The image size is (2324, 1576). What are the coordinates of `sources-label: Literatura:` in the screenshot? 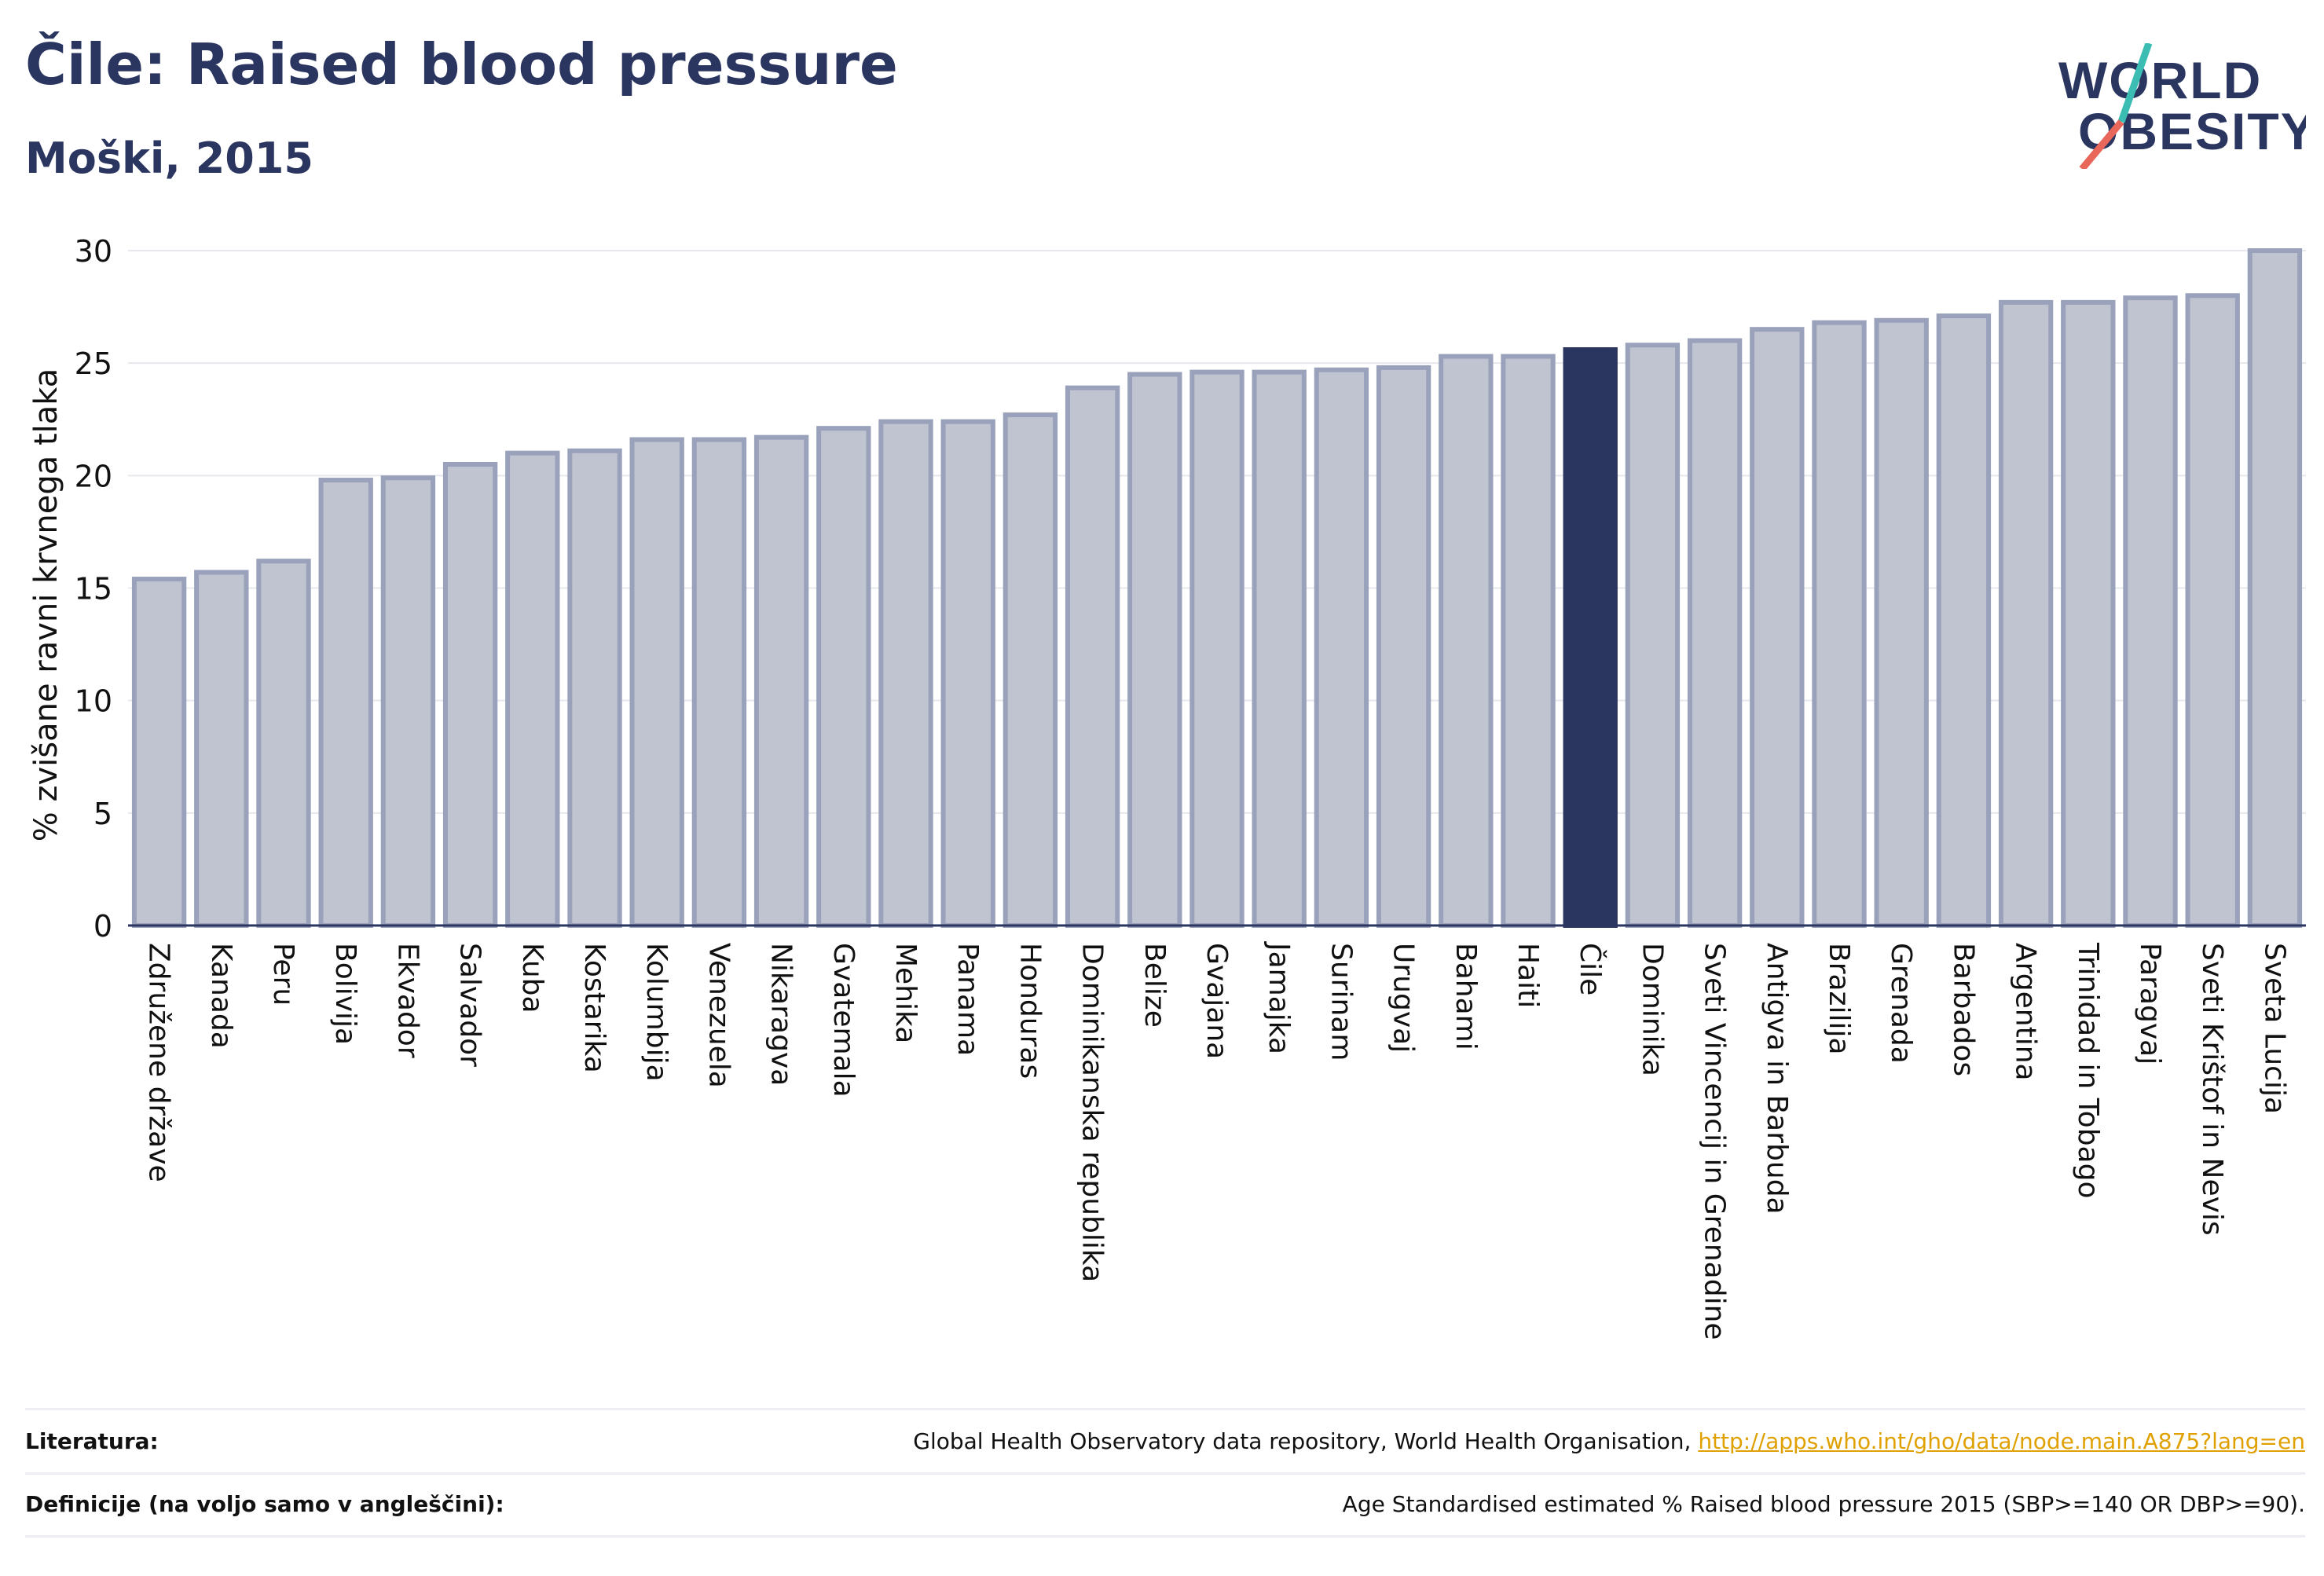 It's located at (92, 1441).